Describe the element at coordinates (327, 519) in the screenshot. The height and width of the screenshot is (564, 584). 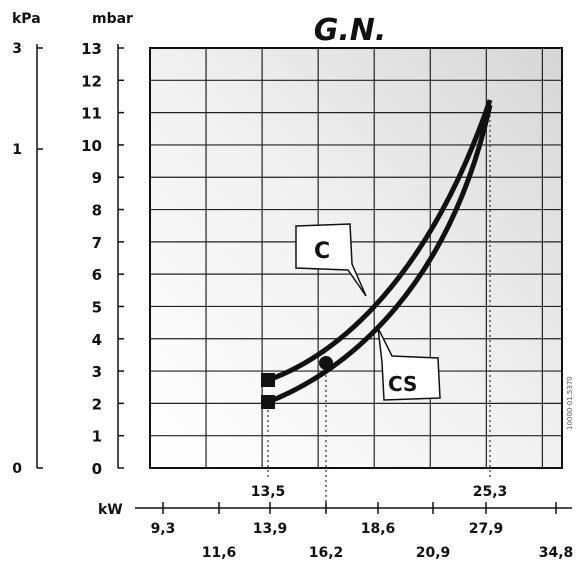
I see `x-ticks-row2: 9,3 13,9 18,6 27,9` at that location.